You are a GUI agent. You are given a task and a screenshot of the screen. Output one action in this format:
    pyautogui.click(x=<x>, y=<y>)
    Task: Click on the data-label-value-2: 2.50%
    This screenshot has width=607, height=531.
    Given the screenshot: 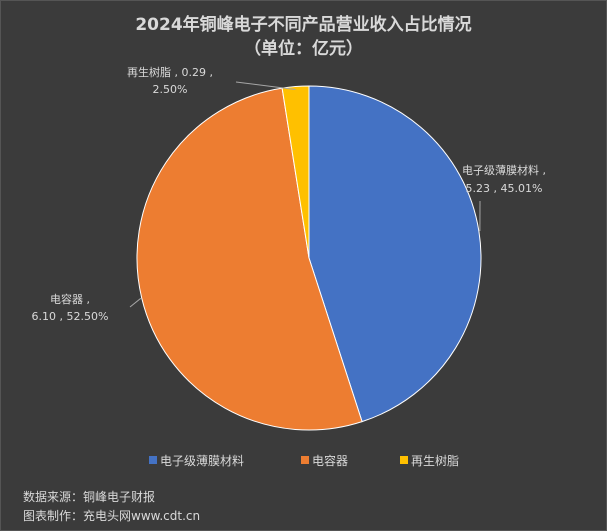 What is the action you would take?
    pyautogui.click(x=170, y=89)
    